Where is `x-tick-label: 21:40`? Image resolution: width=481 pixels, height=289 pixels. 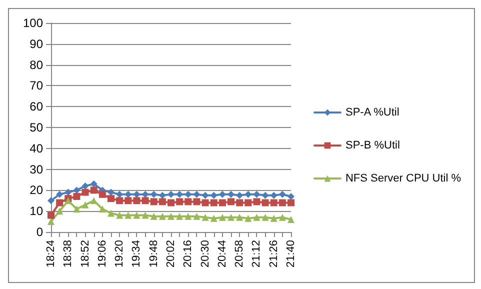 x-tick-label: 21:40 is located at coordinates (291, 254).